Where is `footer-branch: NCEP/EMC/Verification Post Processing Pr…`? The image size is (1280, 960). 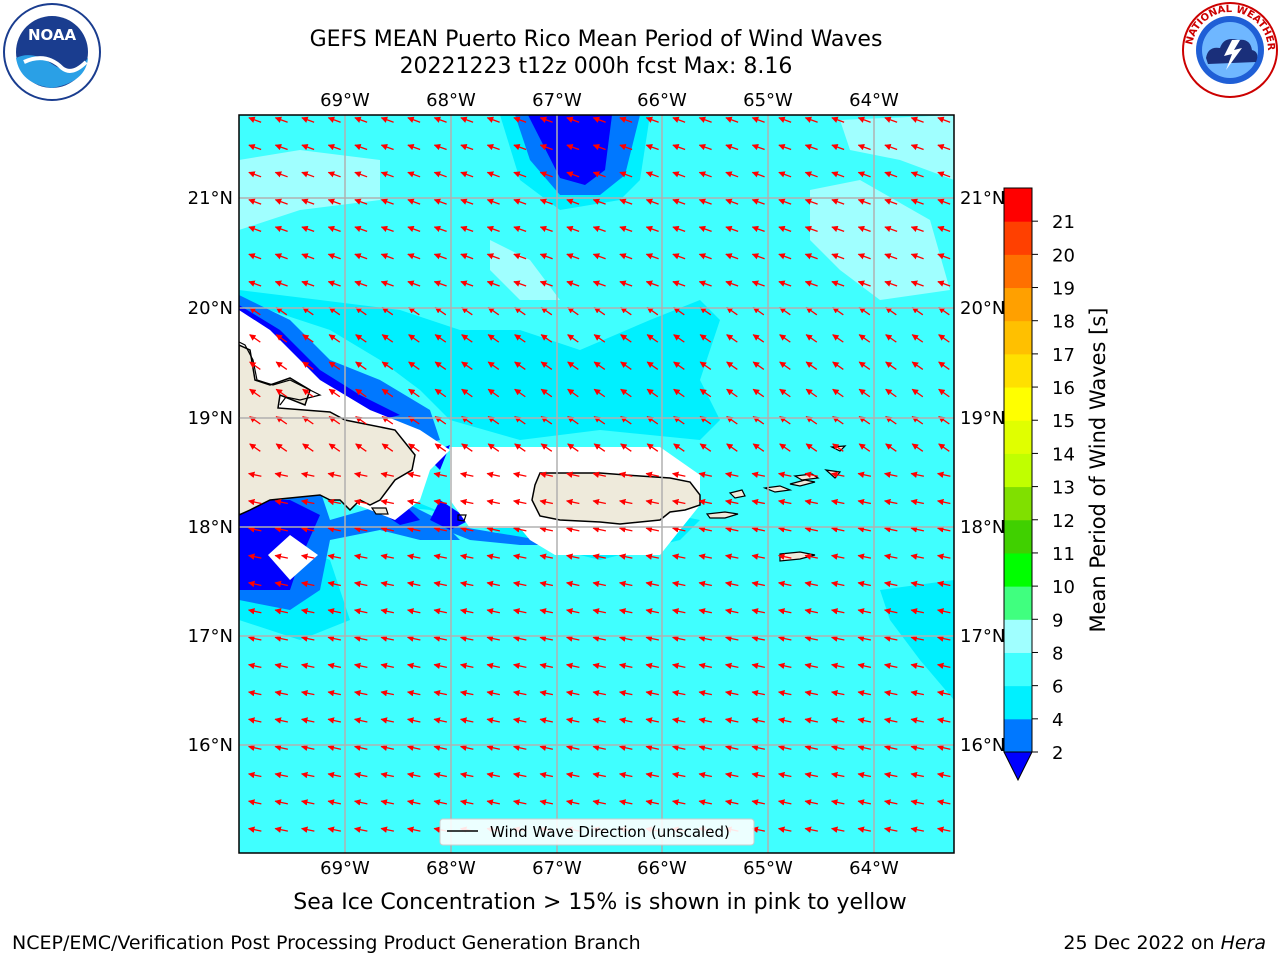
footer-branch: NCEP/EMC/Verification Post Processing Pr… is located at coordinates (326, 943).